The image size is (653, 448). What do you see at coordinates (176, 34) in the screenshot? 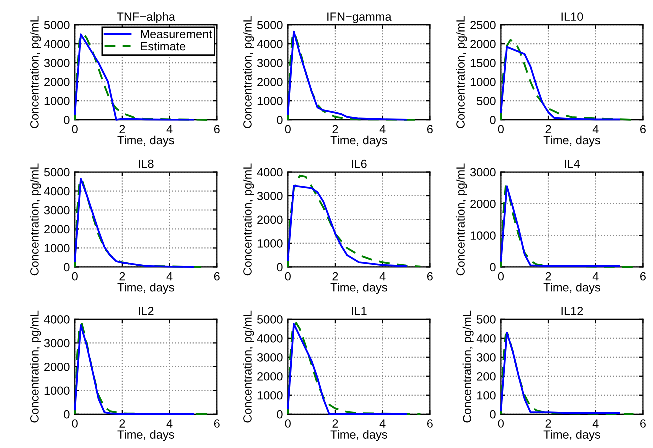
I see `legend-label: Measurement` at bounding box center [176, 34].